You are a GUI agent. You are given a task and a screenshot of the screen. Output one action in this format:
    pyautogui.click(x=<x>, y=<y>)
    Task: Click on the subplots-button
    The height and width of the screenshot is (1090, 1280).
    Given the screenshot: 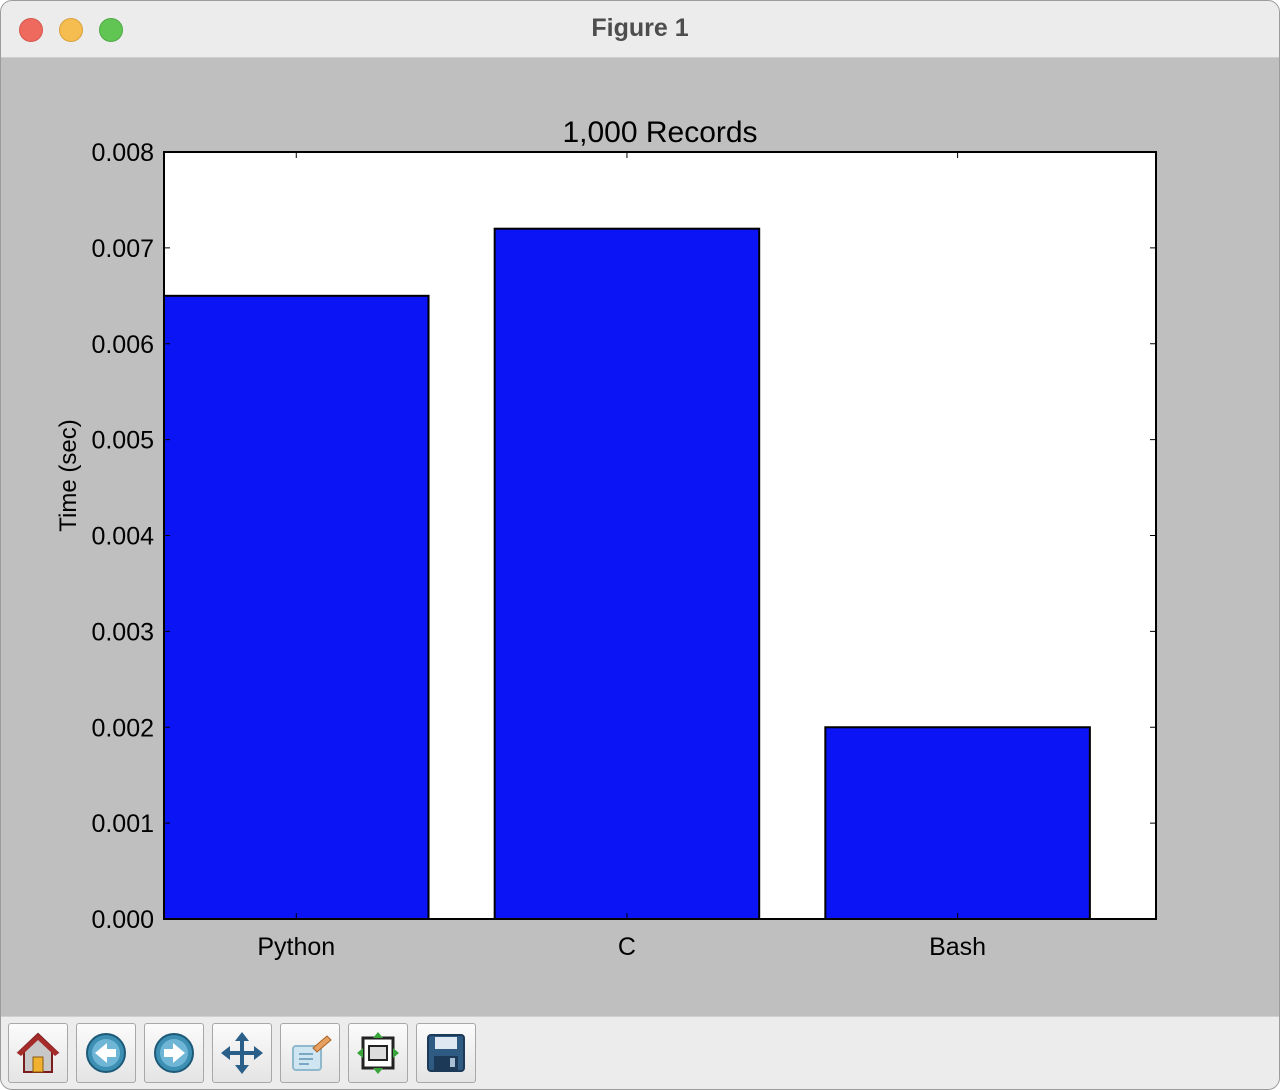 What is the action you would take?
    pyautogui.click(x=378, y=1053)
    